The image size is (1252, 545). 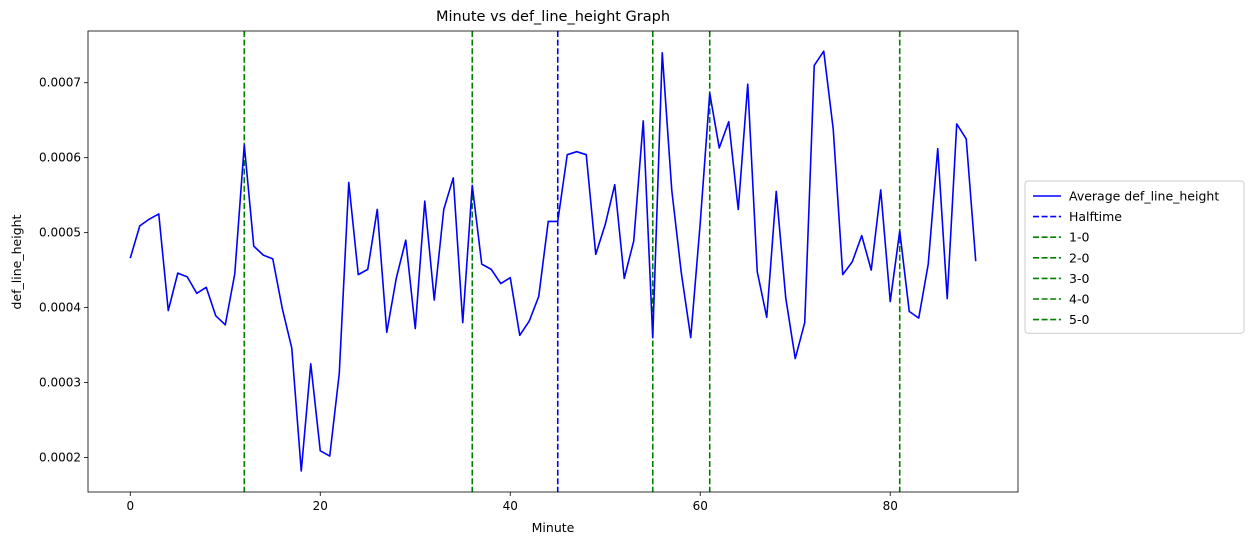 I want to click on legend-label: 2-0, so click(x=1079, y=257).